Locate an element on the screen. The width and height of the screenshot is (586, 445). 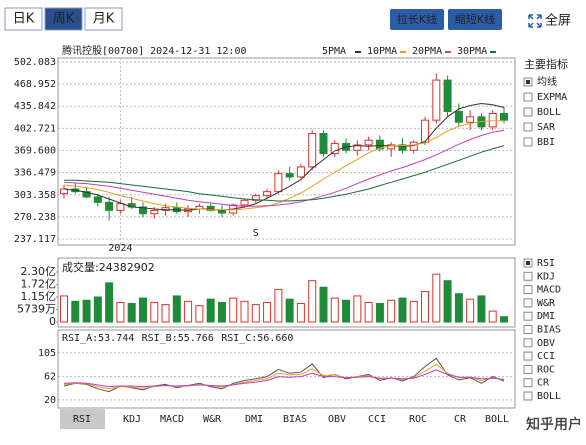
period-tab-label: 周K is located at coordinates (64, 19).